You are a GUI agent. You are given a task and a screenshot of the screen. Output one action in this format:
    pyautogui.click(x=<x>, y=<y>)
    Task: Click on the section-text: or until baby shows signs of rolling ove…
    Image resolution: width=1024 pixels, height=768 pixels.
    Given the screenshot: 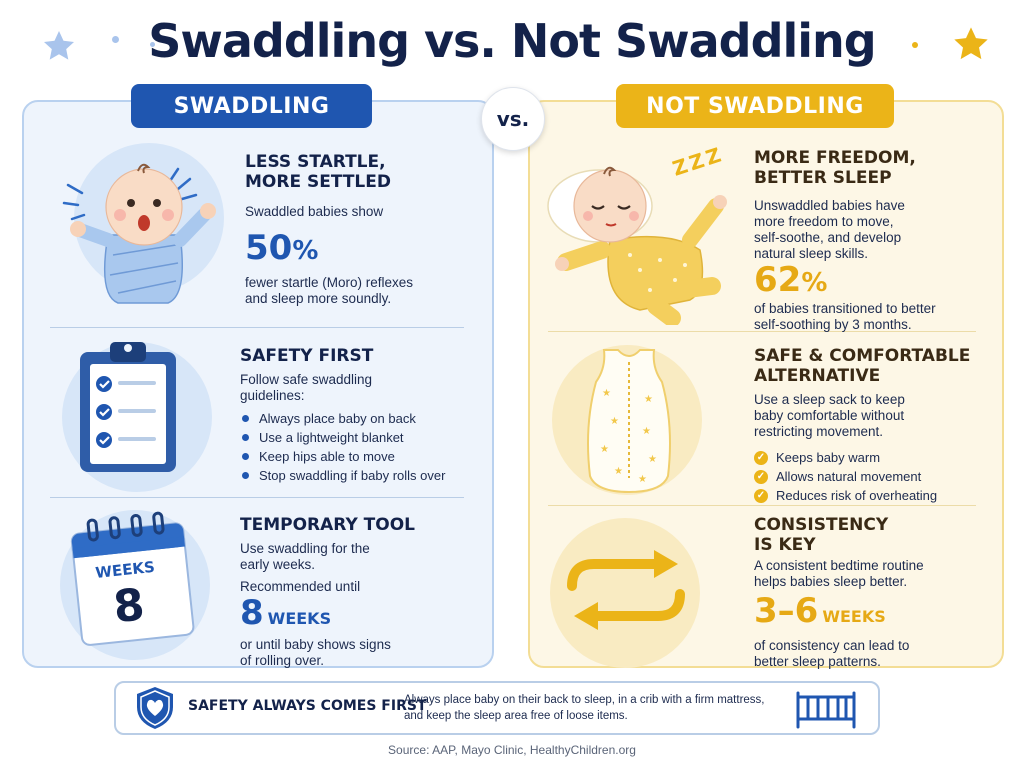 What is the action you would take?
    pyautogui.click(x=355, y=653)
    